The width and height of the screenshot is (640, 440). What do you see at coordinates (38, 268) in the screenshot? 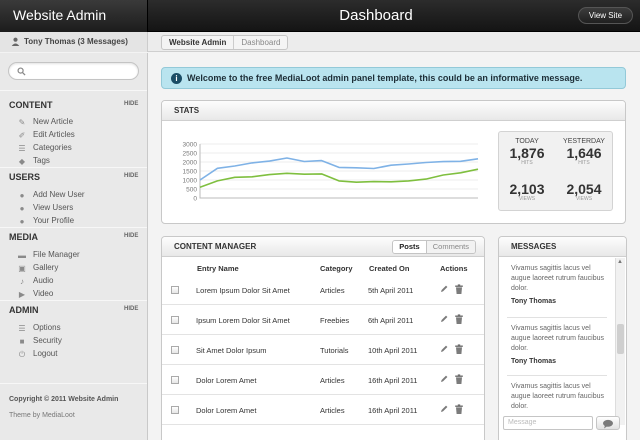
I see `sidebar-item-gallery: ▣ Gallery` at bounding box center [38, 268].